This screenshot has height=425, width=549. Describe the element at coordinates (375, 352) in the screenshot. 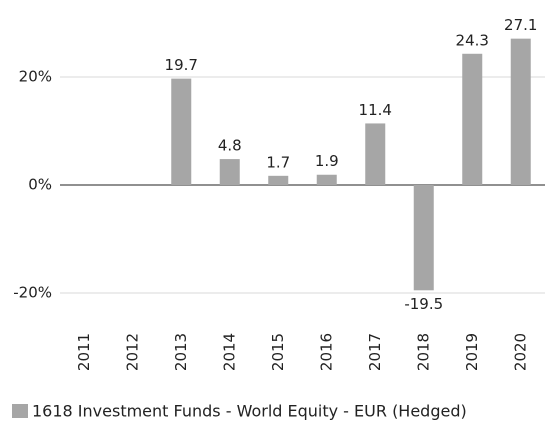

I see `x-tick-label: 2017` at that location.